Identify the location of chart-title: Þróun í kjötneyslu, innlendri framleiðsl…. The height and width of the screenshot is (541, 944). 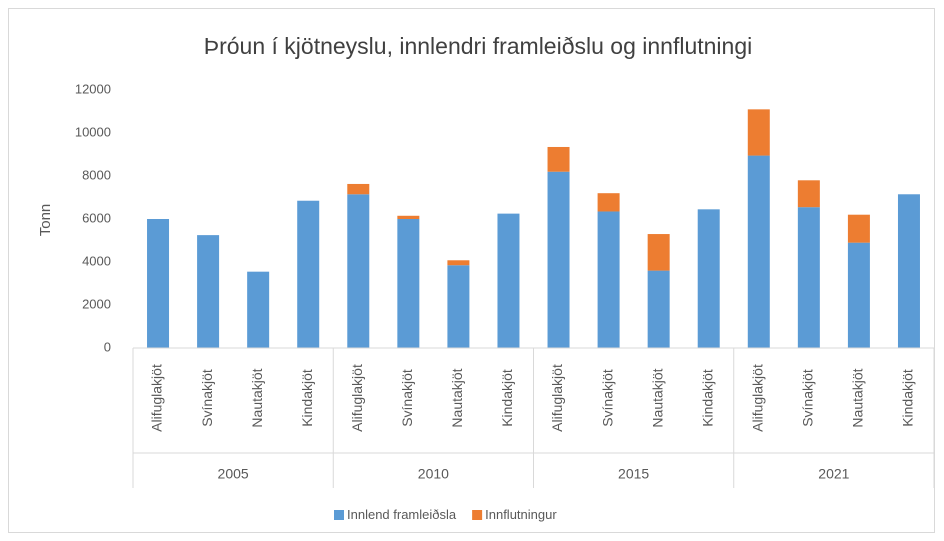
(478, 46).